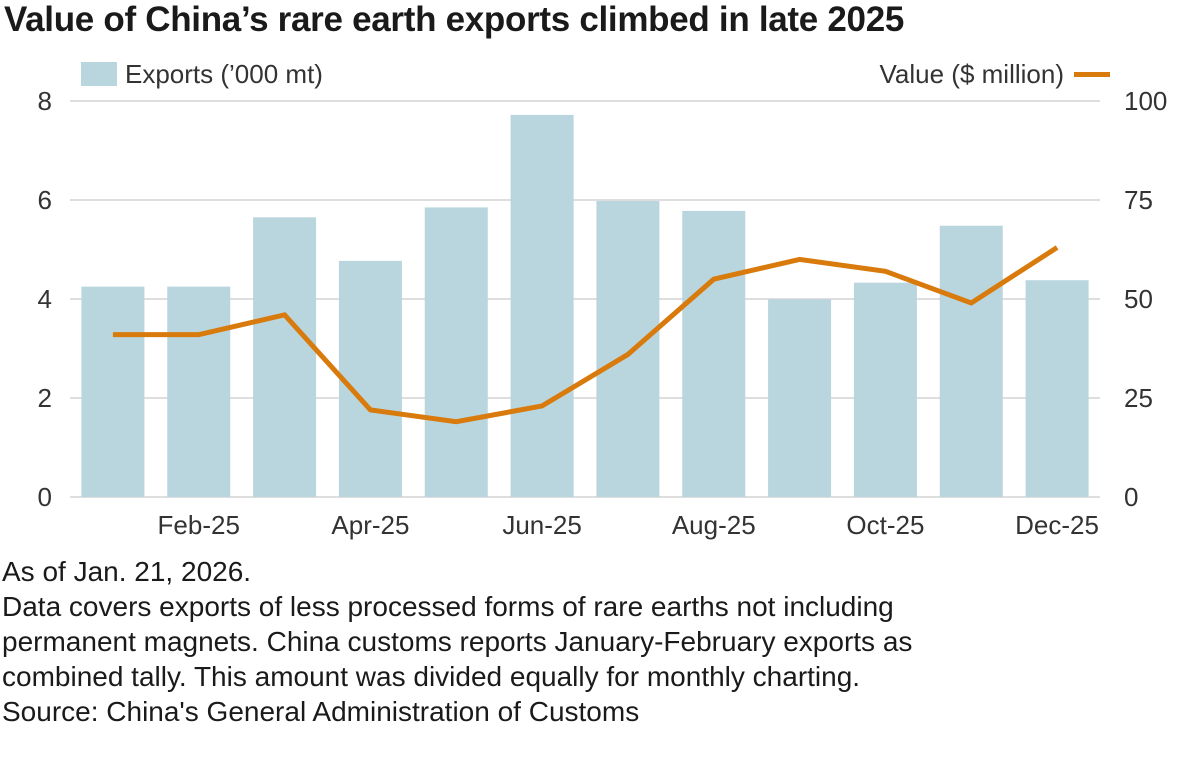  What do you see at coordinates (45, 497) in the screenshot?
I see `y-left-tick-label: 0` at bounding box center [45, 497].